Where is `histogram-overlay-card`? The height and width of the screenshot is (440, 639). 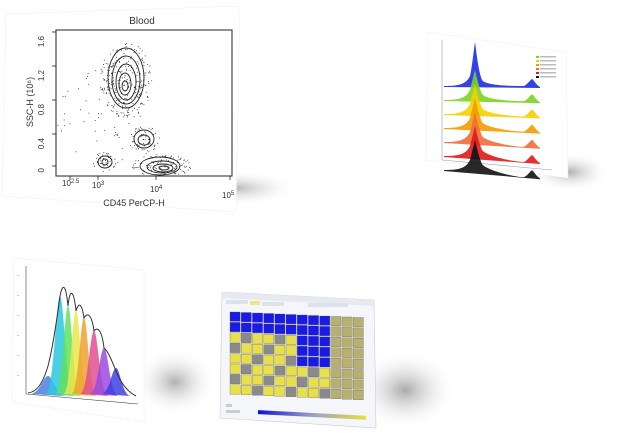
histogram-overlay-card is located at coordinates (496, 105).